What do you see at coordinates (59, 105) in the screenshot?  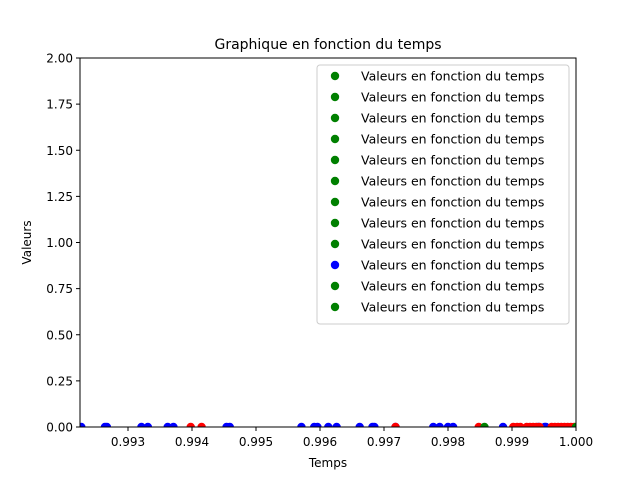 I see `y-tick-label: 1.75` at bounding box center [59, 105].